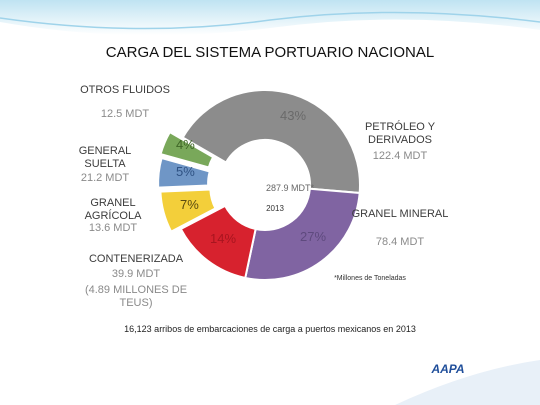  I want to click on value-label: 4%, so click(185, 144).